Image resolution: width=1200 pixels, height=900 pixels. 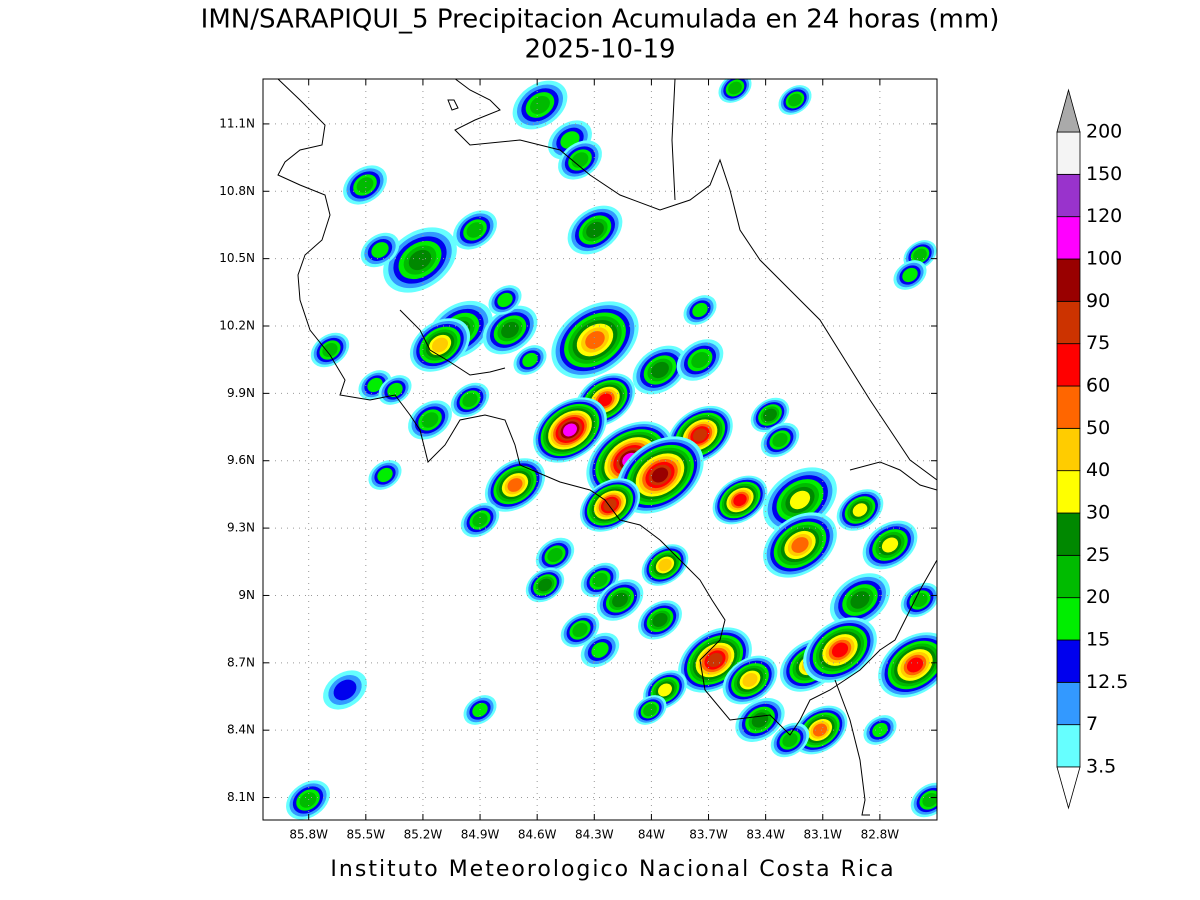 I want to click on x-tick-label: 84.6W, so click(x=537, y=835).